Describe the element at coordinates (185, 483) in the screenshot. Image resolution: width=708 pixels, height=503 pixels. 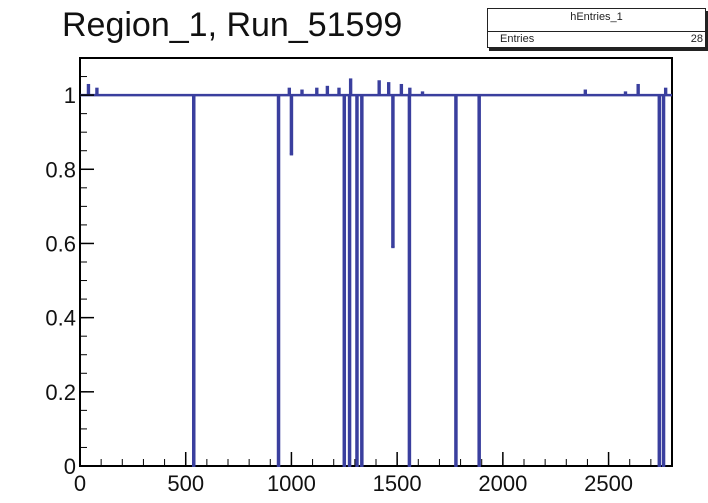
I see `x-tick-label-1: 500` at that location.